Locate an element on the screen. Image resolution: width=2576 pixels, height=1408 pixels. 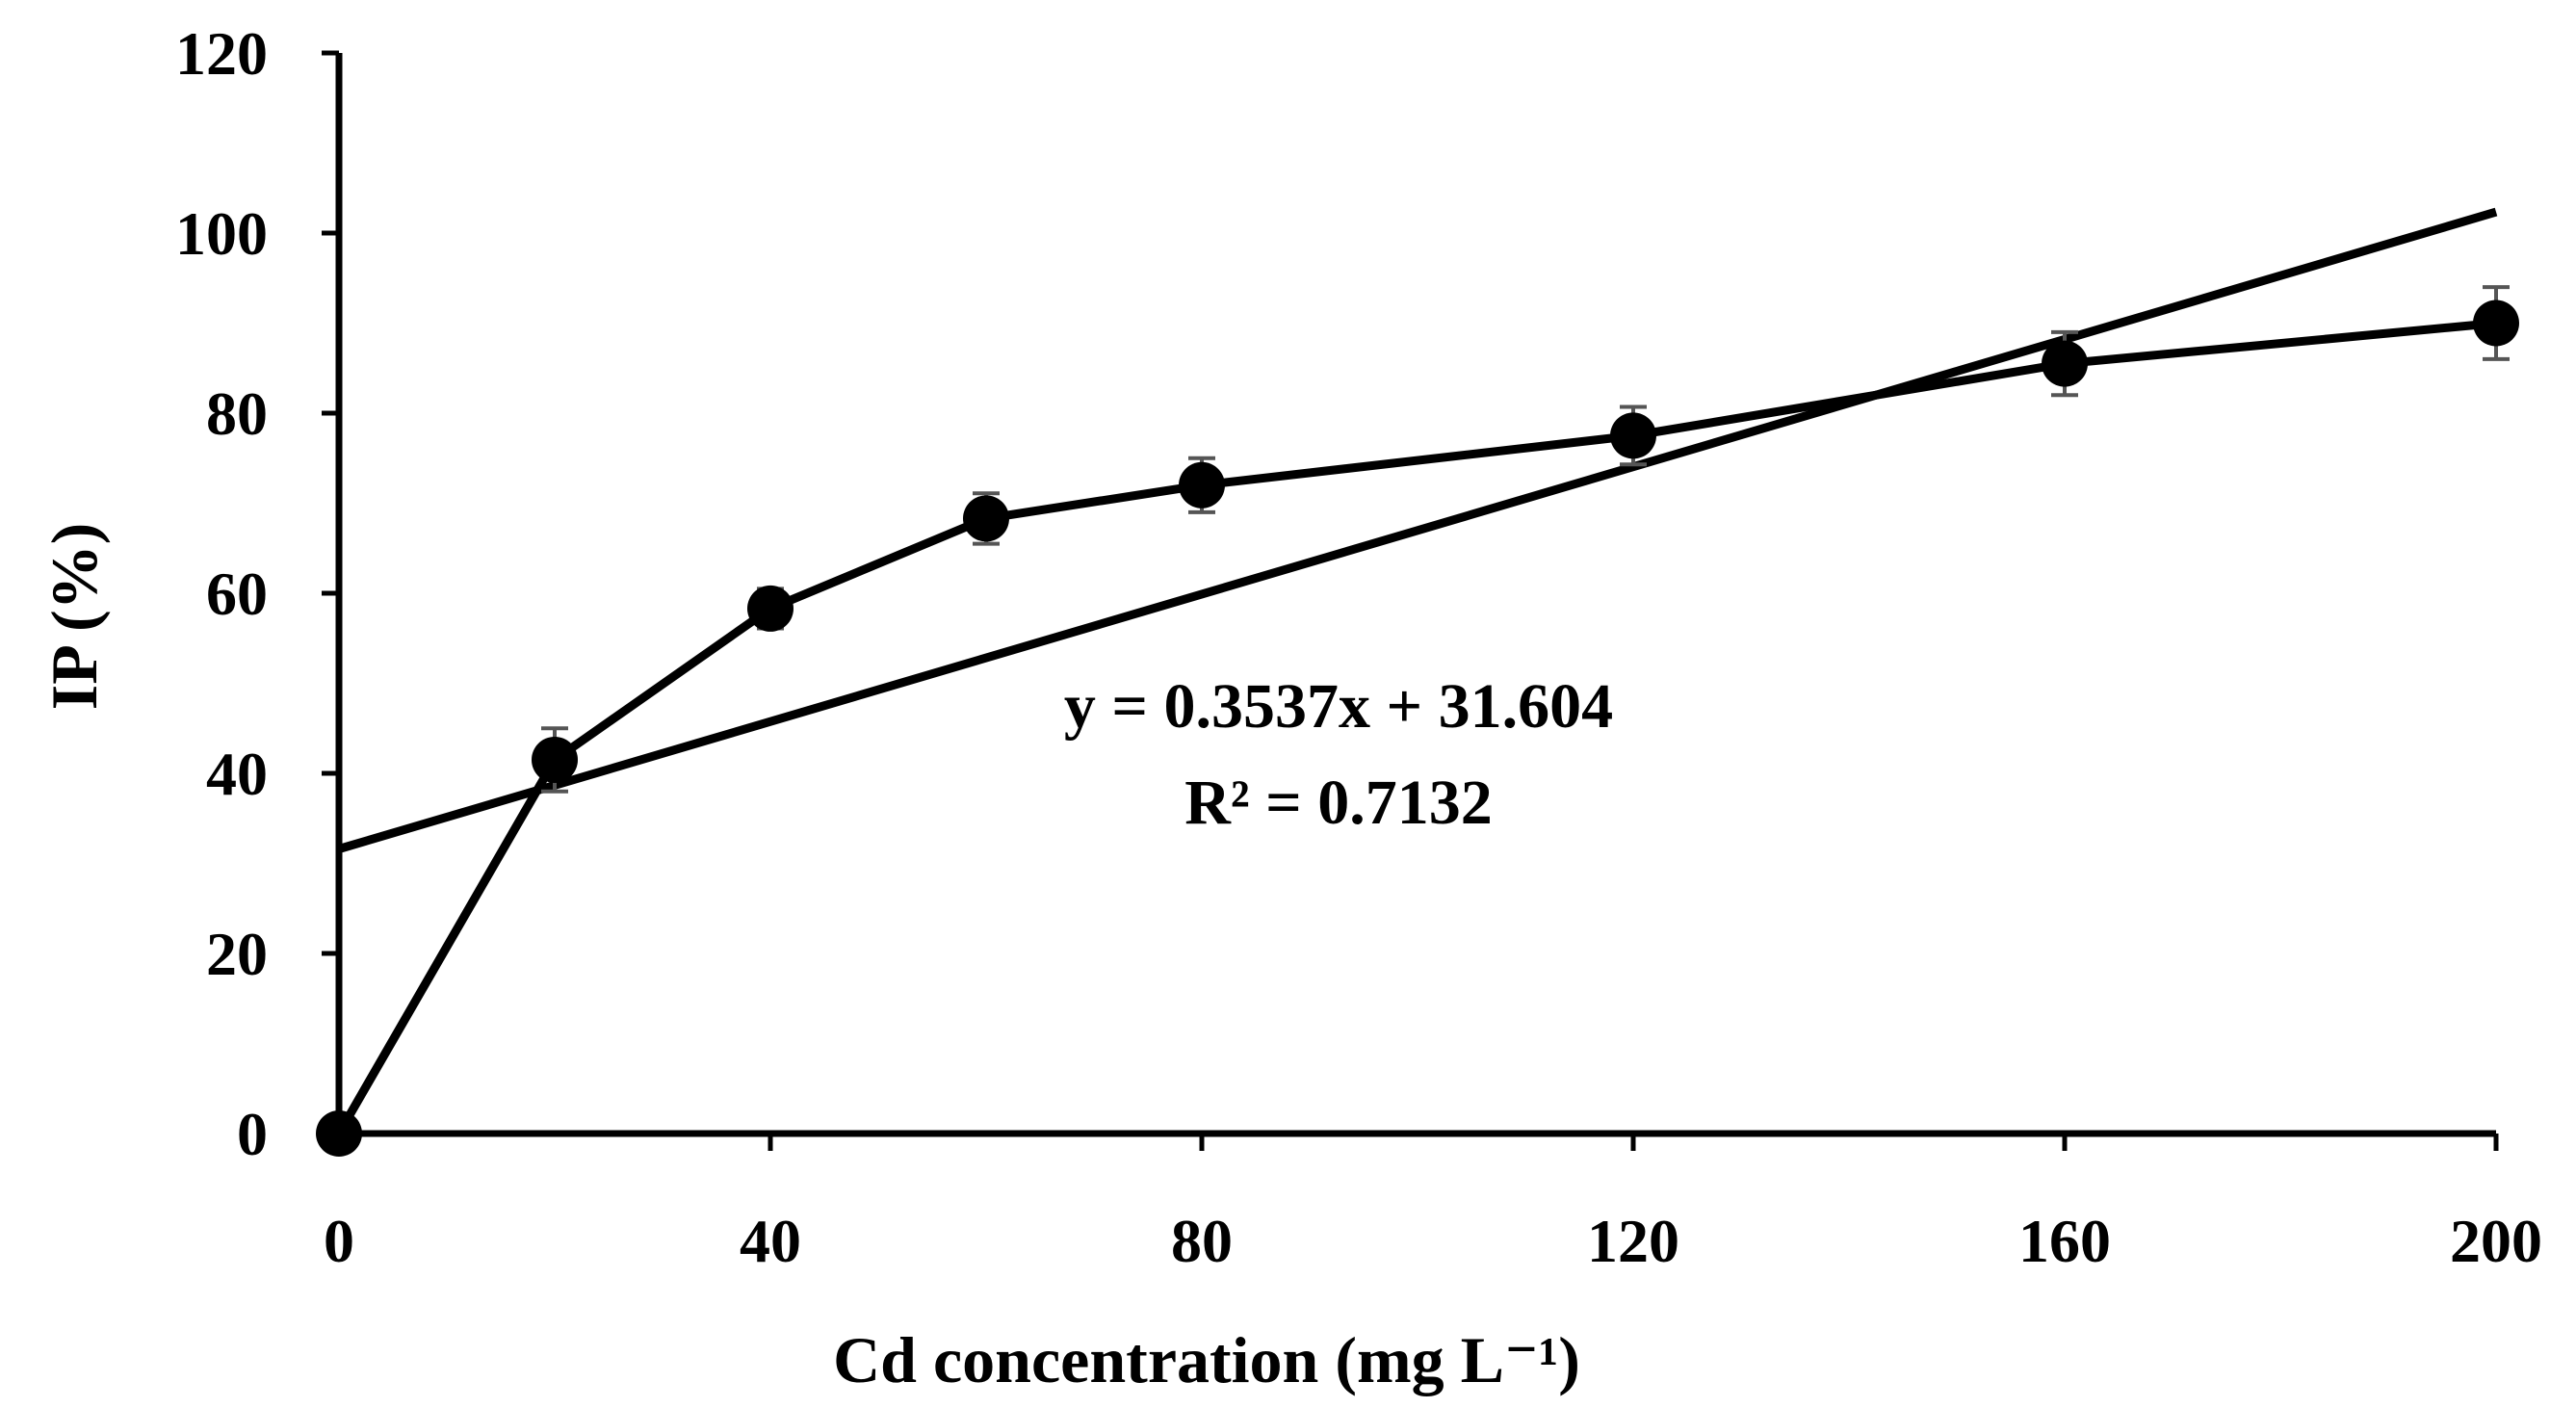
y-tick-label: 20 is located at coordinates (237, 954).